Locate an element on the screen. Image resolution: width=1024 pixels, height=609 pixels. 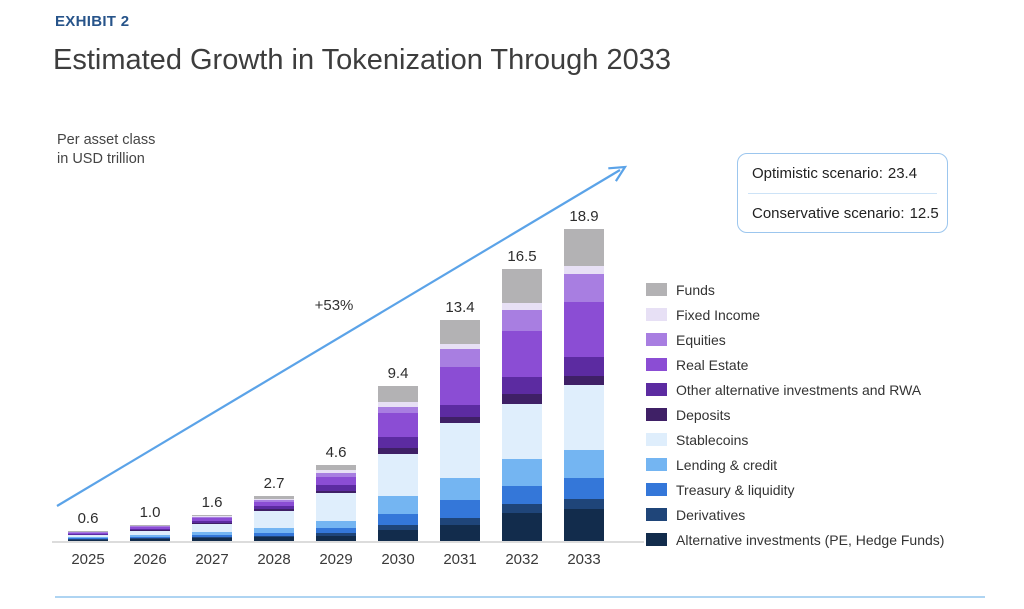
bar-total-label: 13.4 is located at coordinates (460, 307).